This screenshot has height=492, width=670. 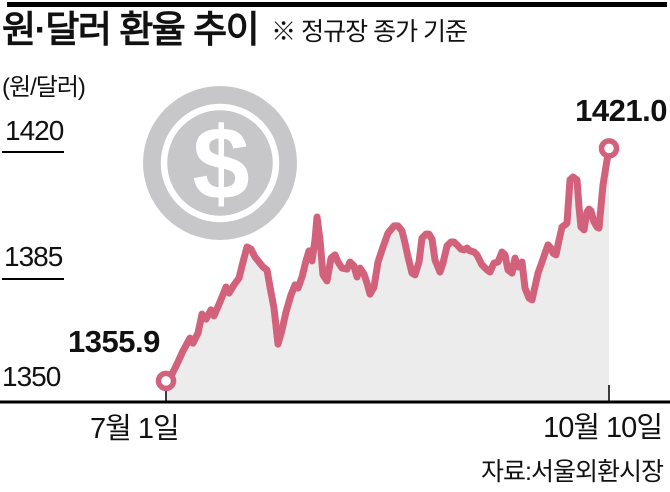 I want to click on coin-ring, so click(x=220, y=163).